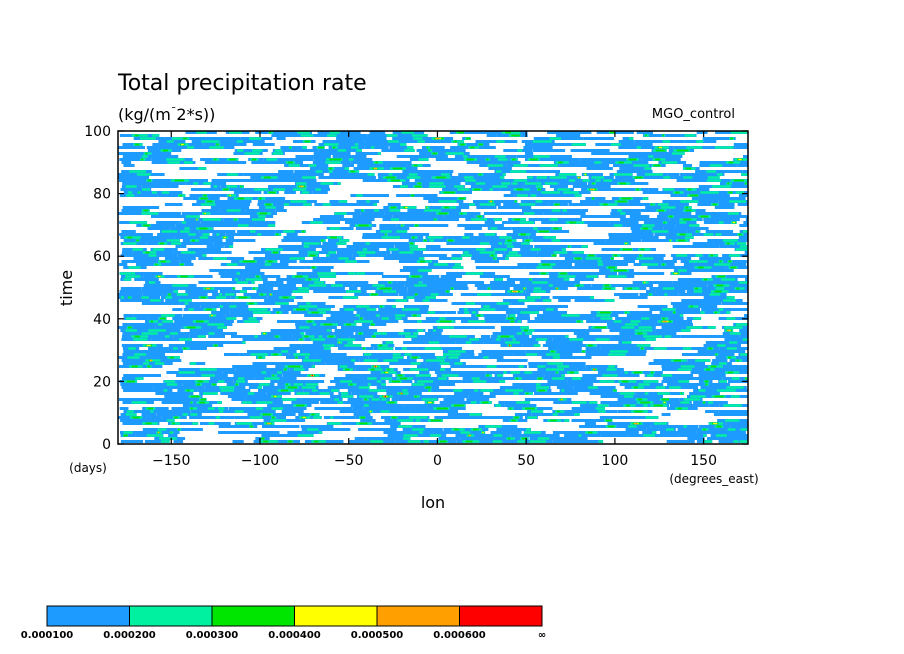 Image resolution: width=904 pixels, height=654 pixels. Describe the element at coordinates (102, 320) in the screenshot. I see `y-tick-label: 40` at that location.